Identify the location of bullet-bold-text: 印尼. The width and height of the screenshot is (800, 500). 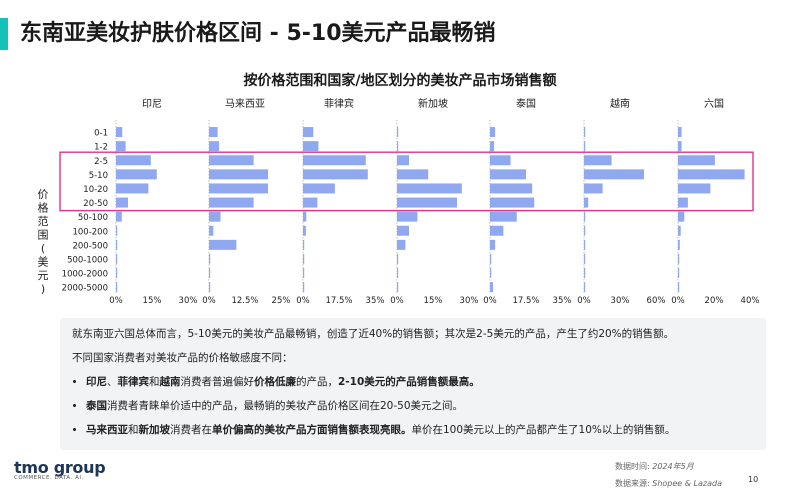
(96, 382).